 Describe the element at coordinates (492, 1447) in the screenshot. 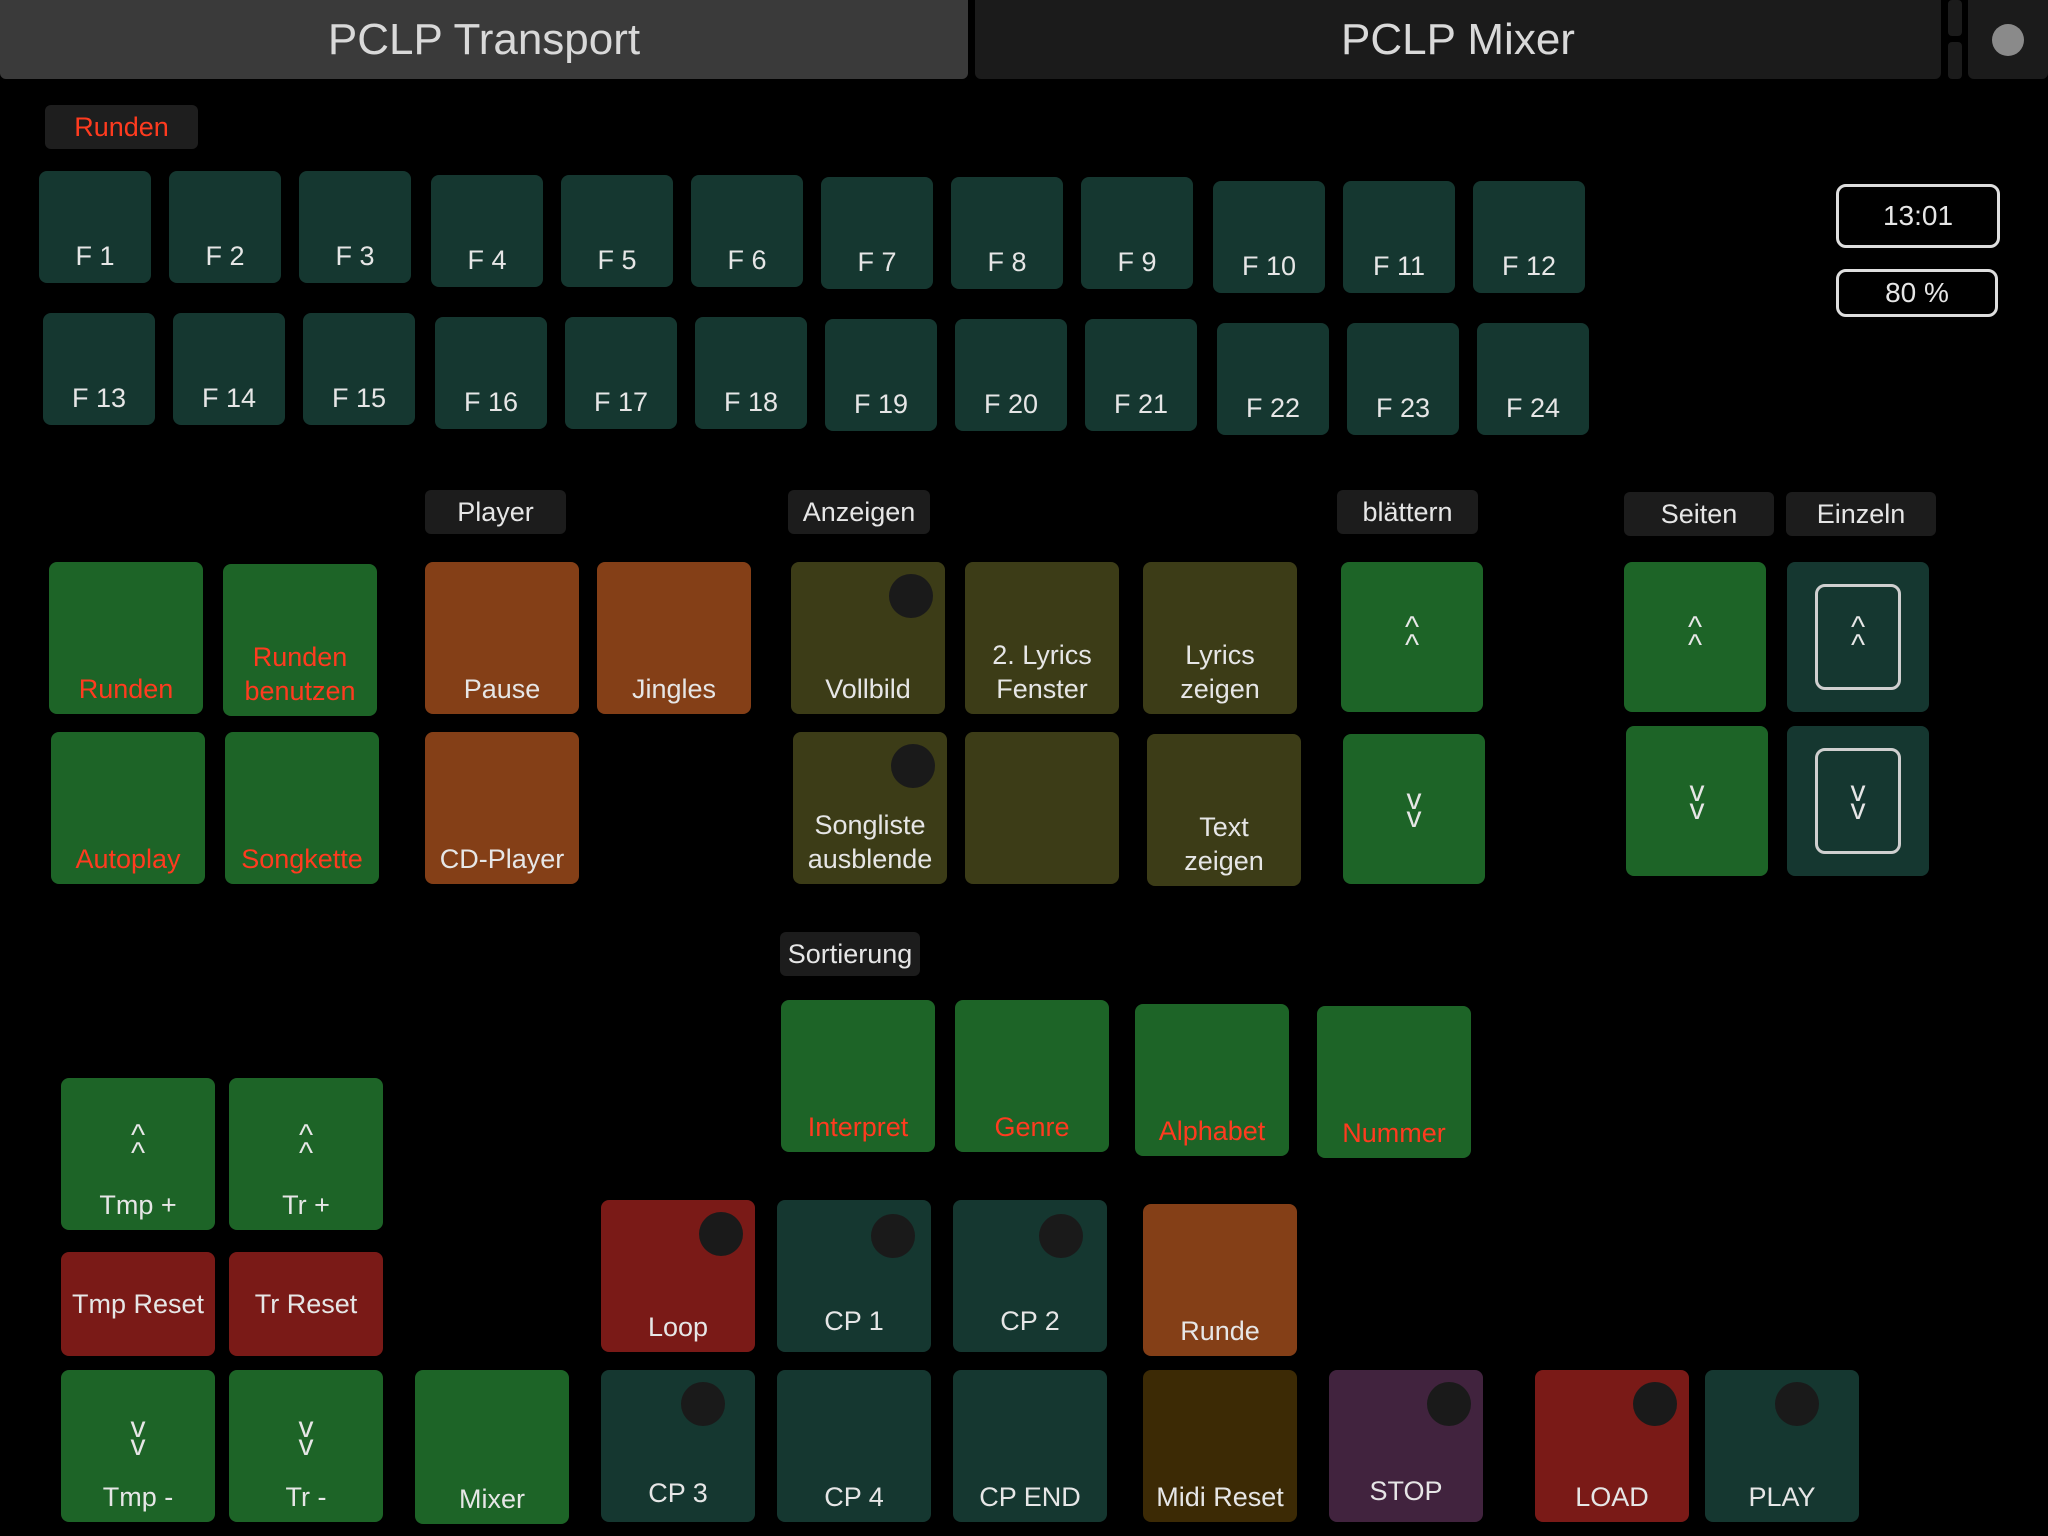

I see `mixer-button: Mixer` at that location.